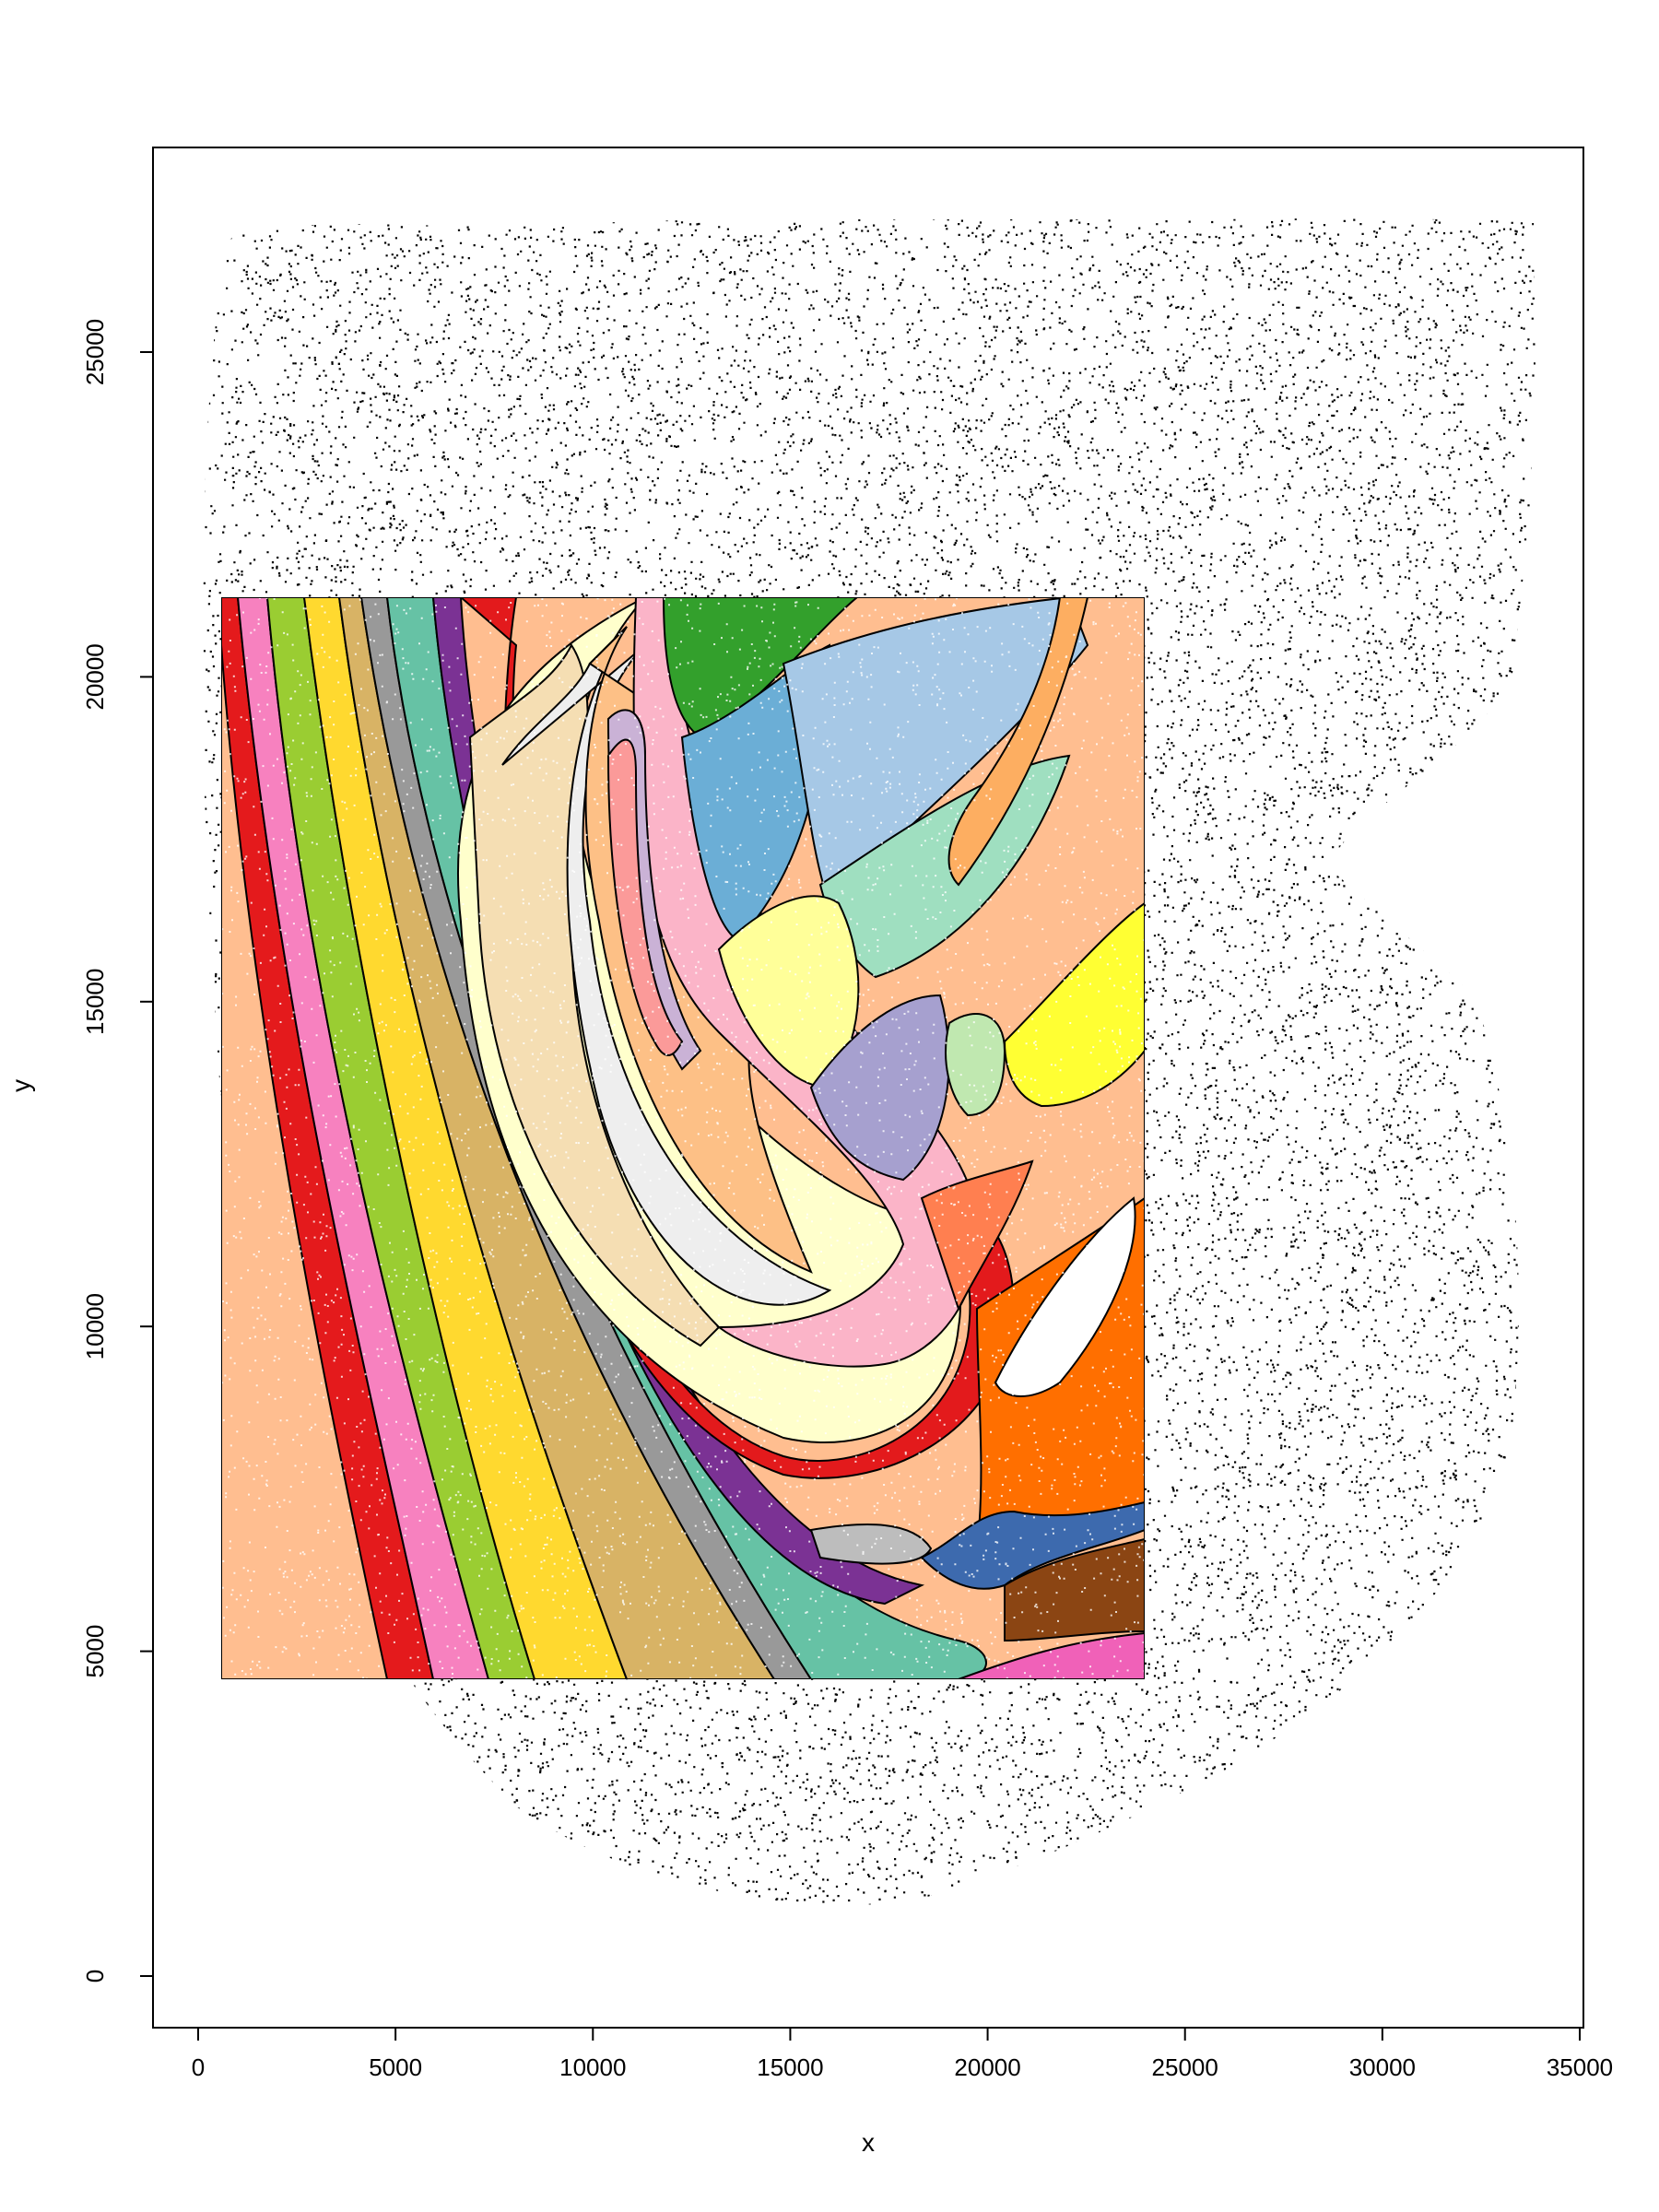 The image size is (1659, 2212). Describe the element at coordinates (1580, 2067) in the screenshot. I see `x-tick-label: 35000` at that location.